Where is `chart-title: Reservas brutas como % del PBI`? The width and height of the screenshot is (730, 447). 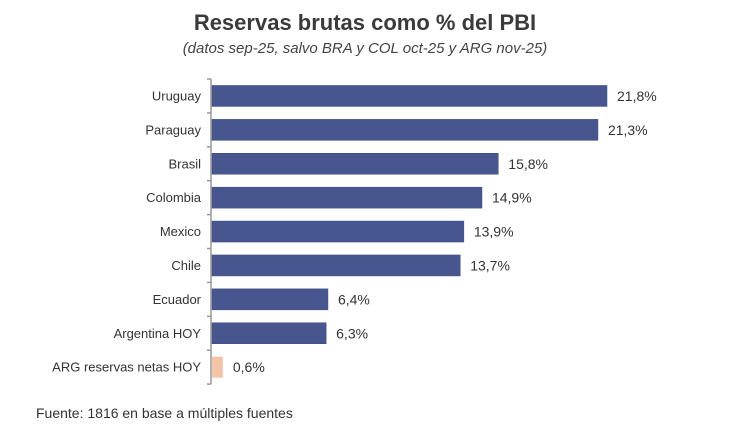 chart-title: Reservas brutas como % del PBI is located at coordinates (365, 22).